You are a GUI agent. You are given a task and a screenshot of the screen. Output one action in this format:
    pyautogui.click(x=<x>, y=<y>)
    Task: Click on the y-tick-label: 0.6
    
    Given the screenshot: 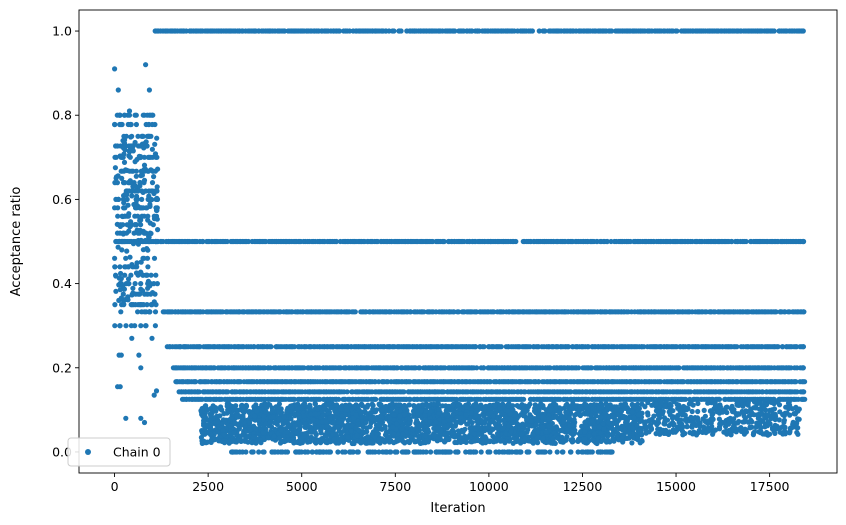 What is the action you would take?
    pyautogui.click(x=62, y=199)
    